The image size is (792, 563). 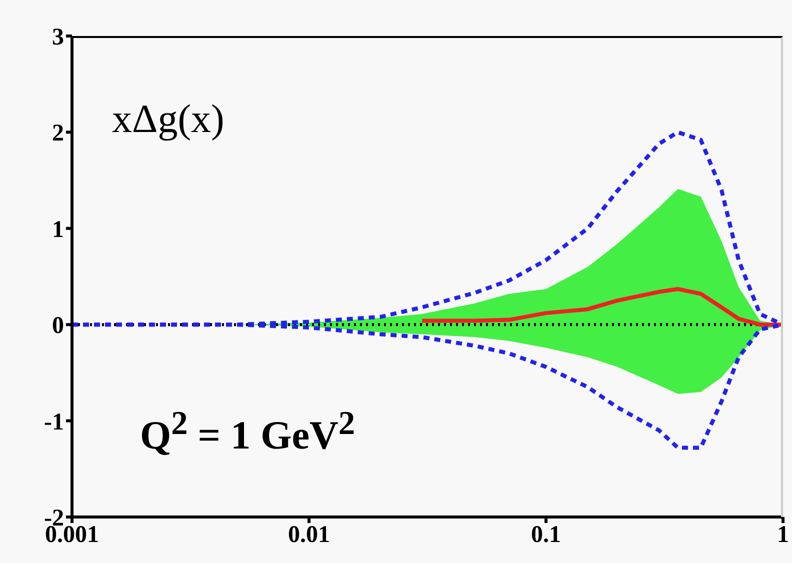 What do you see at coordinates (58, 229) in the screenshot?
I see `y-tick-label: 1` at bounding box center [58, 229].